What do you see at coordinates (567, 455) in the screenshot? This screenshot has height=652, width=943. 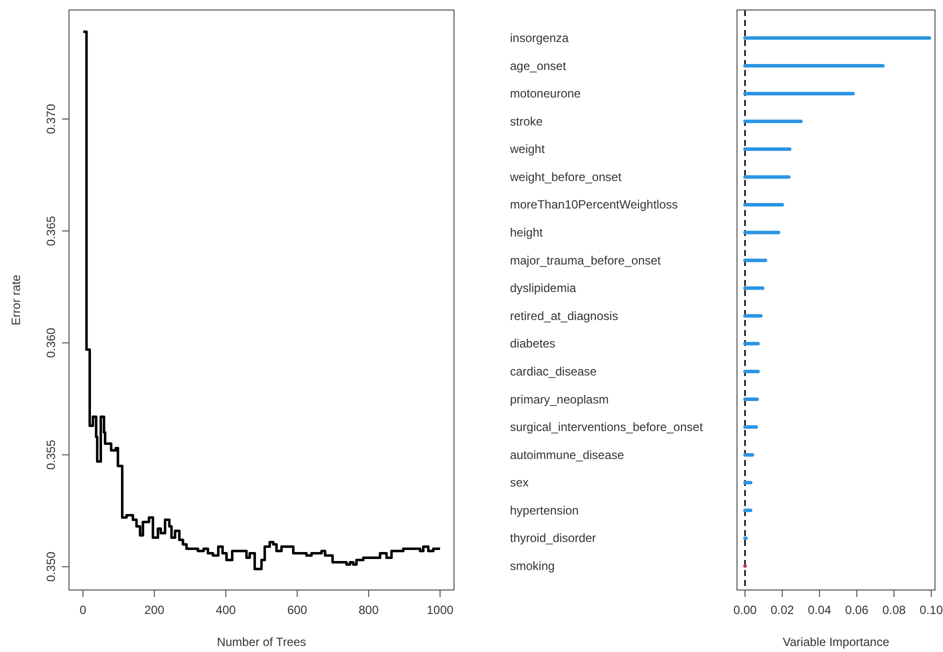 I see `y-tick-label: autoimmune_disease` at bounding box center [567, 455].